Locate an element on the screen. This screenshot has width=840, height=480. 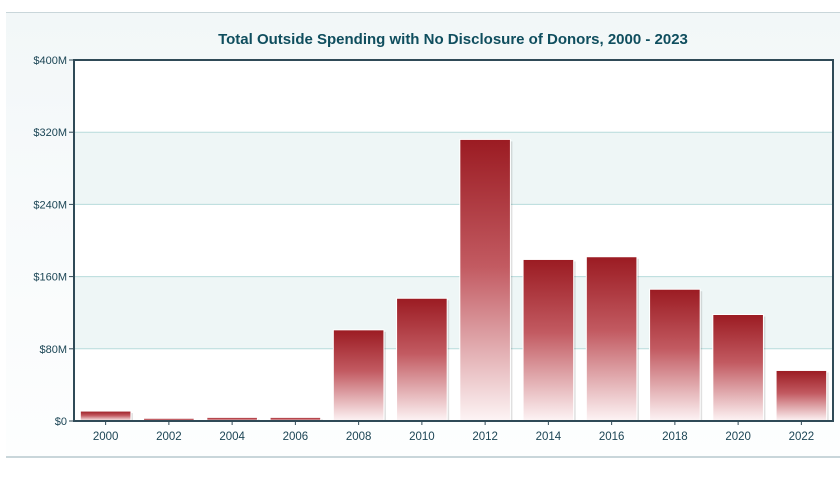
bar-2020 is located at coordinates (738, 368).